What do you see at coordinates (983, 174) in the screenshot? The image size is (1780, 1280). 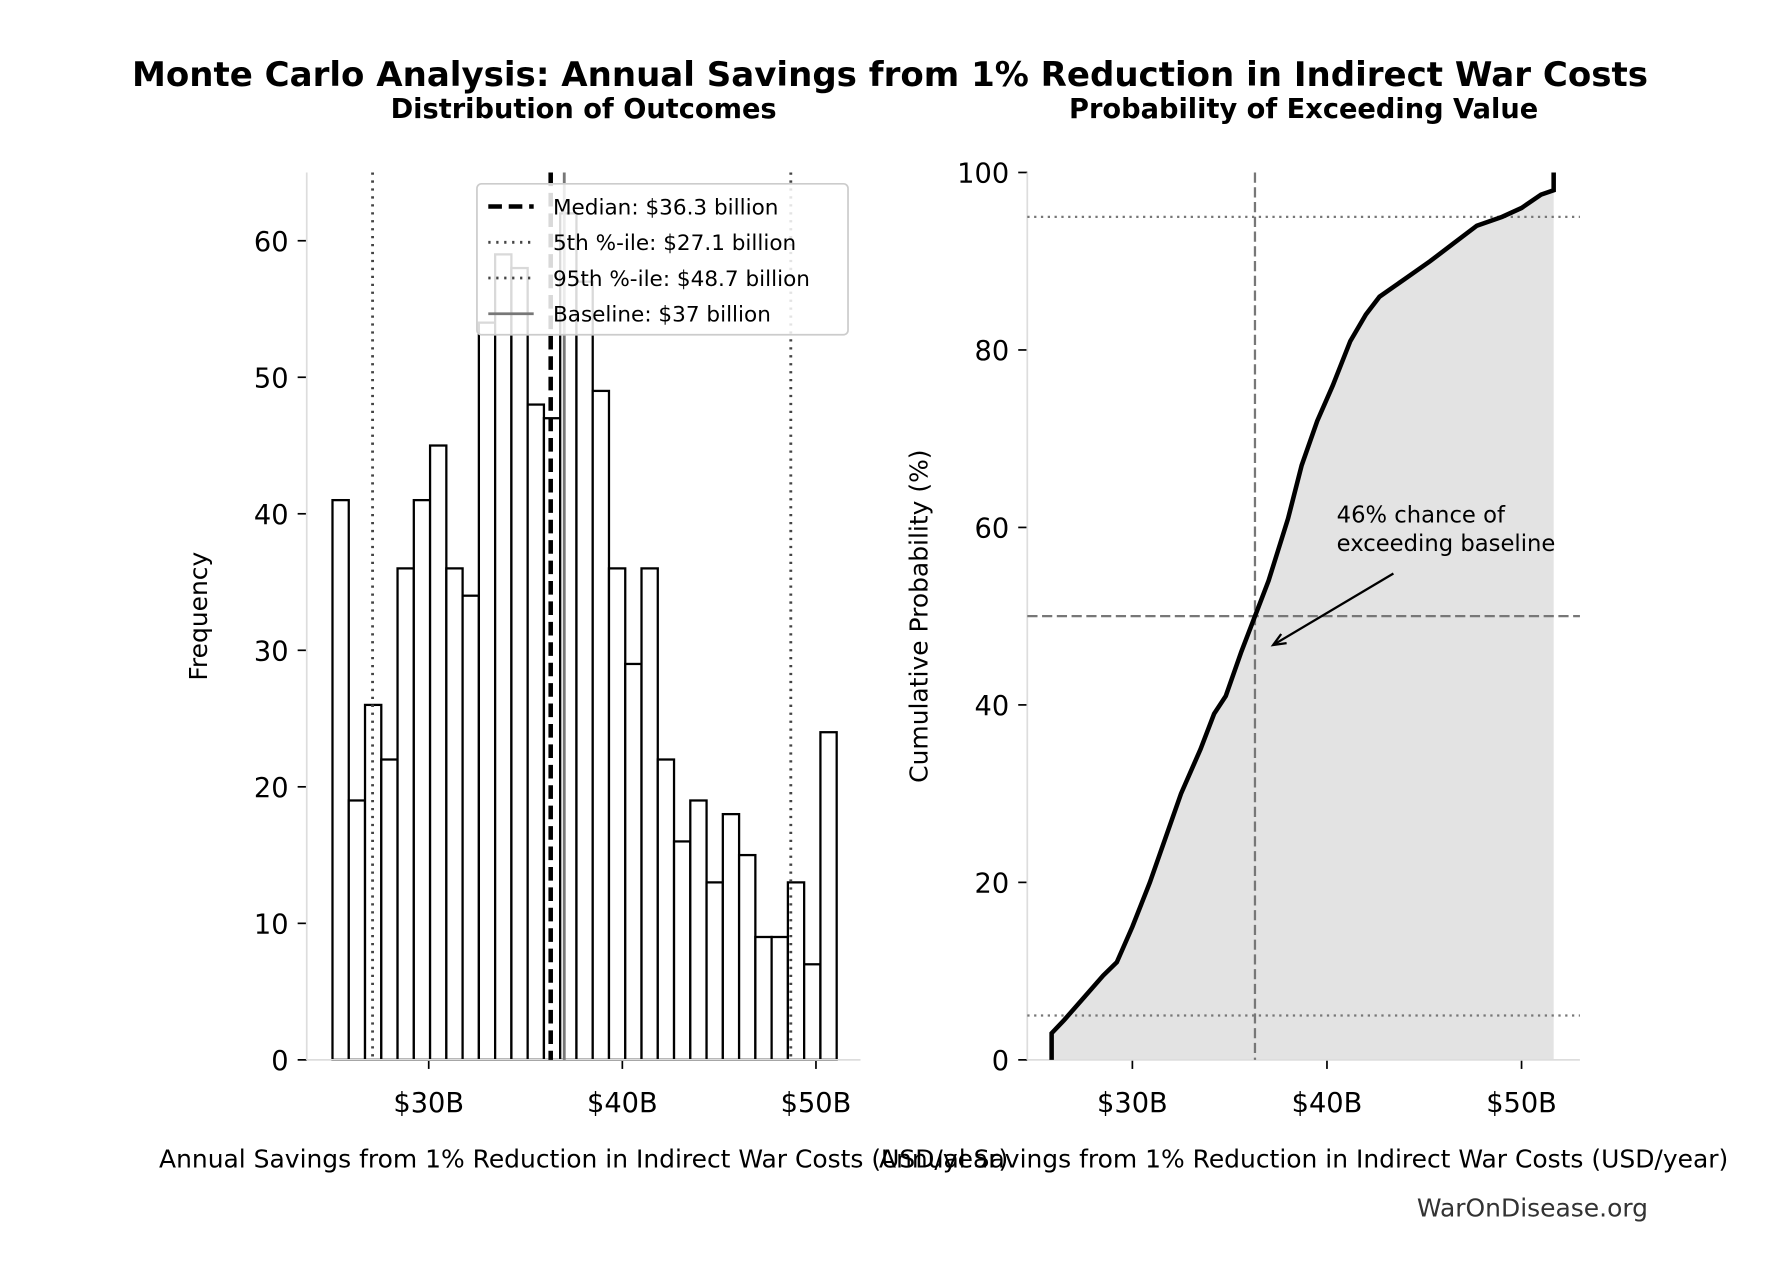 I see `y-tick-label: 100` at bounding box center [983, 174].